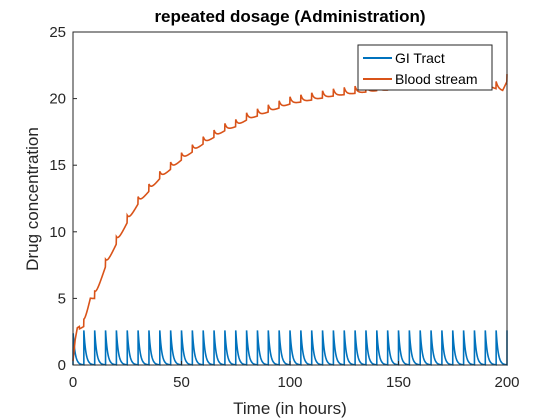 The width and height of the screenshot is (560, 420). What do you see at coordinates (32, 199) in the screenshot?
I see `y-axis-label: Drug concentration` at bounding box center [32, 199].